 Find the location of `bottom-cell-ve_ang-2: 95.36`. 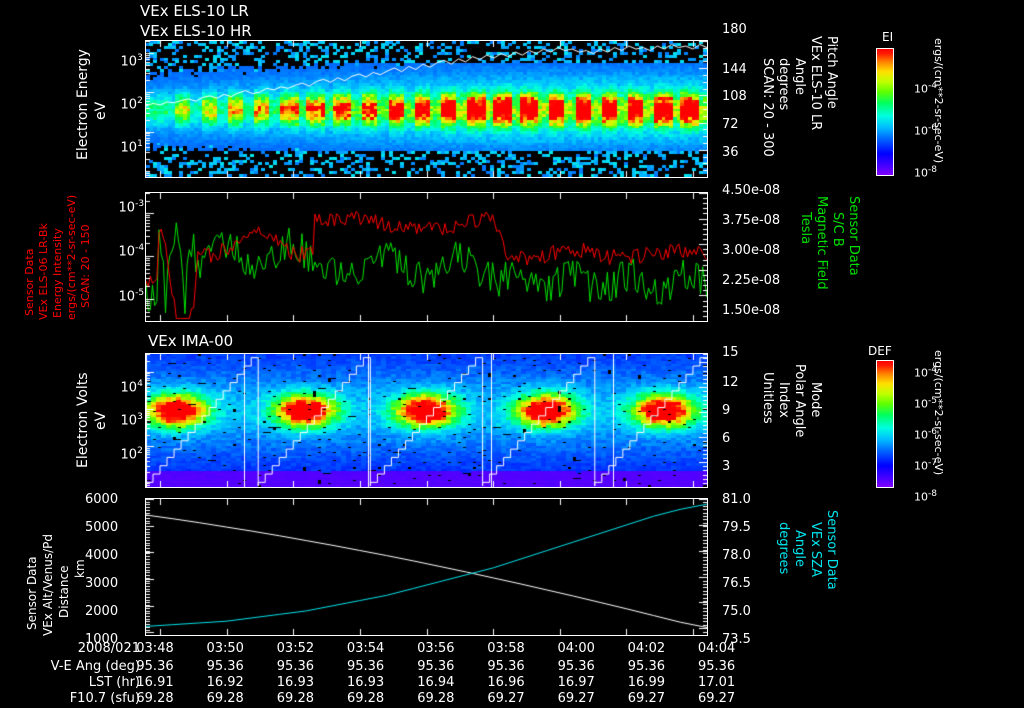

bottom-cell-ve_ang-2: 95.36 is located at coordinates (295, 666).